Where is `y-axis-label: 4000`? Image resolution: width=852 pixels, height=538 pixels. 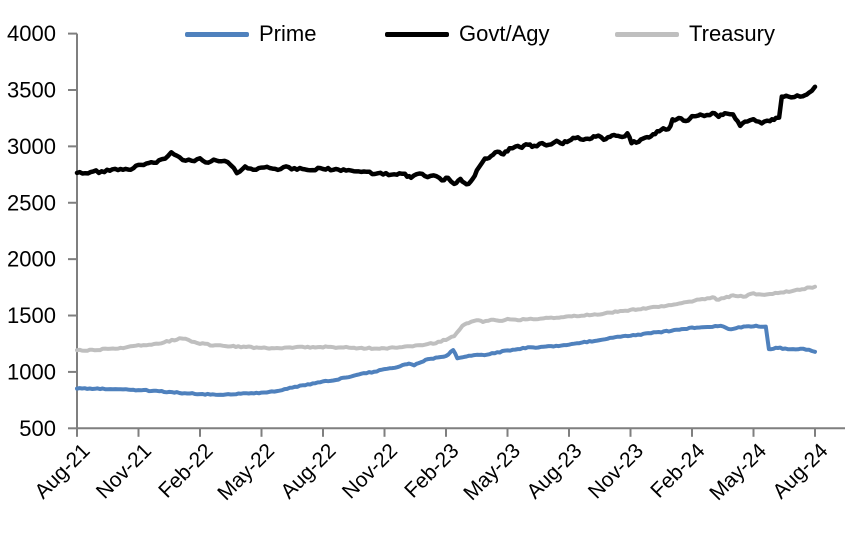 y-axis-label: 4000 is located at coordinates (31, 33).